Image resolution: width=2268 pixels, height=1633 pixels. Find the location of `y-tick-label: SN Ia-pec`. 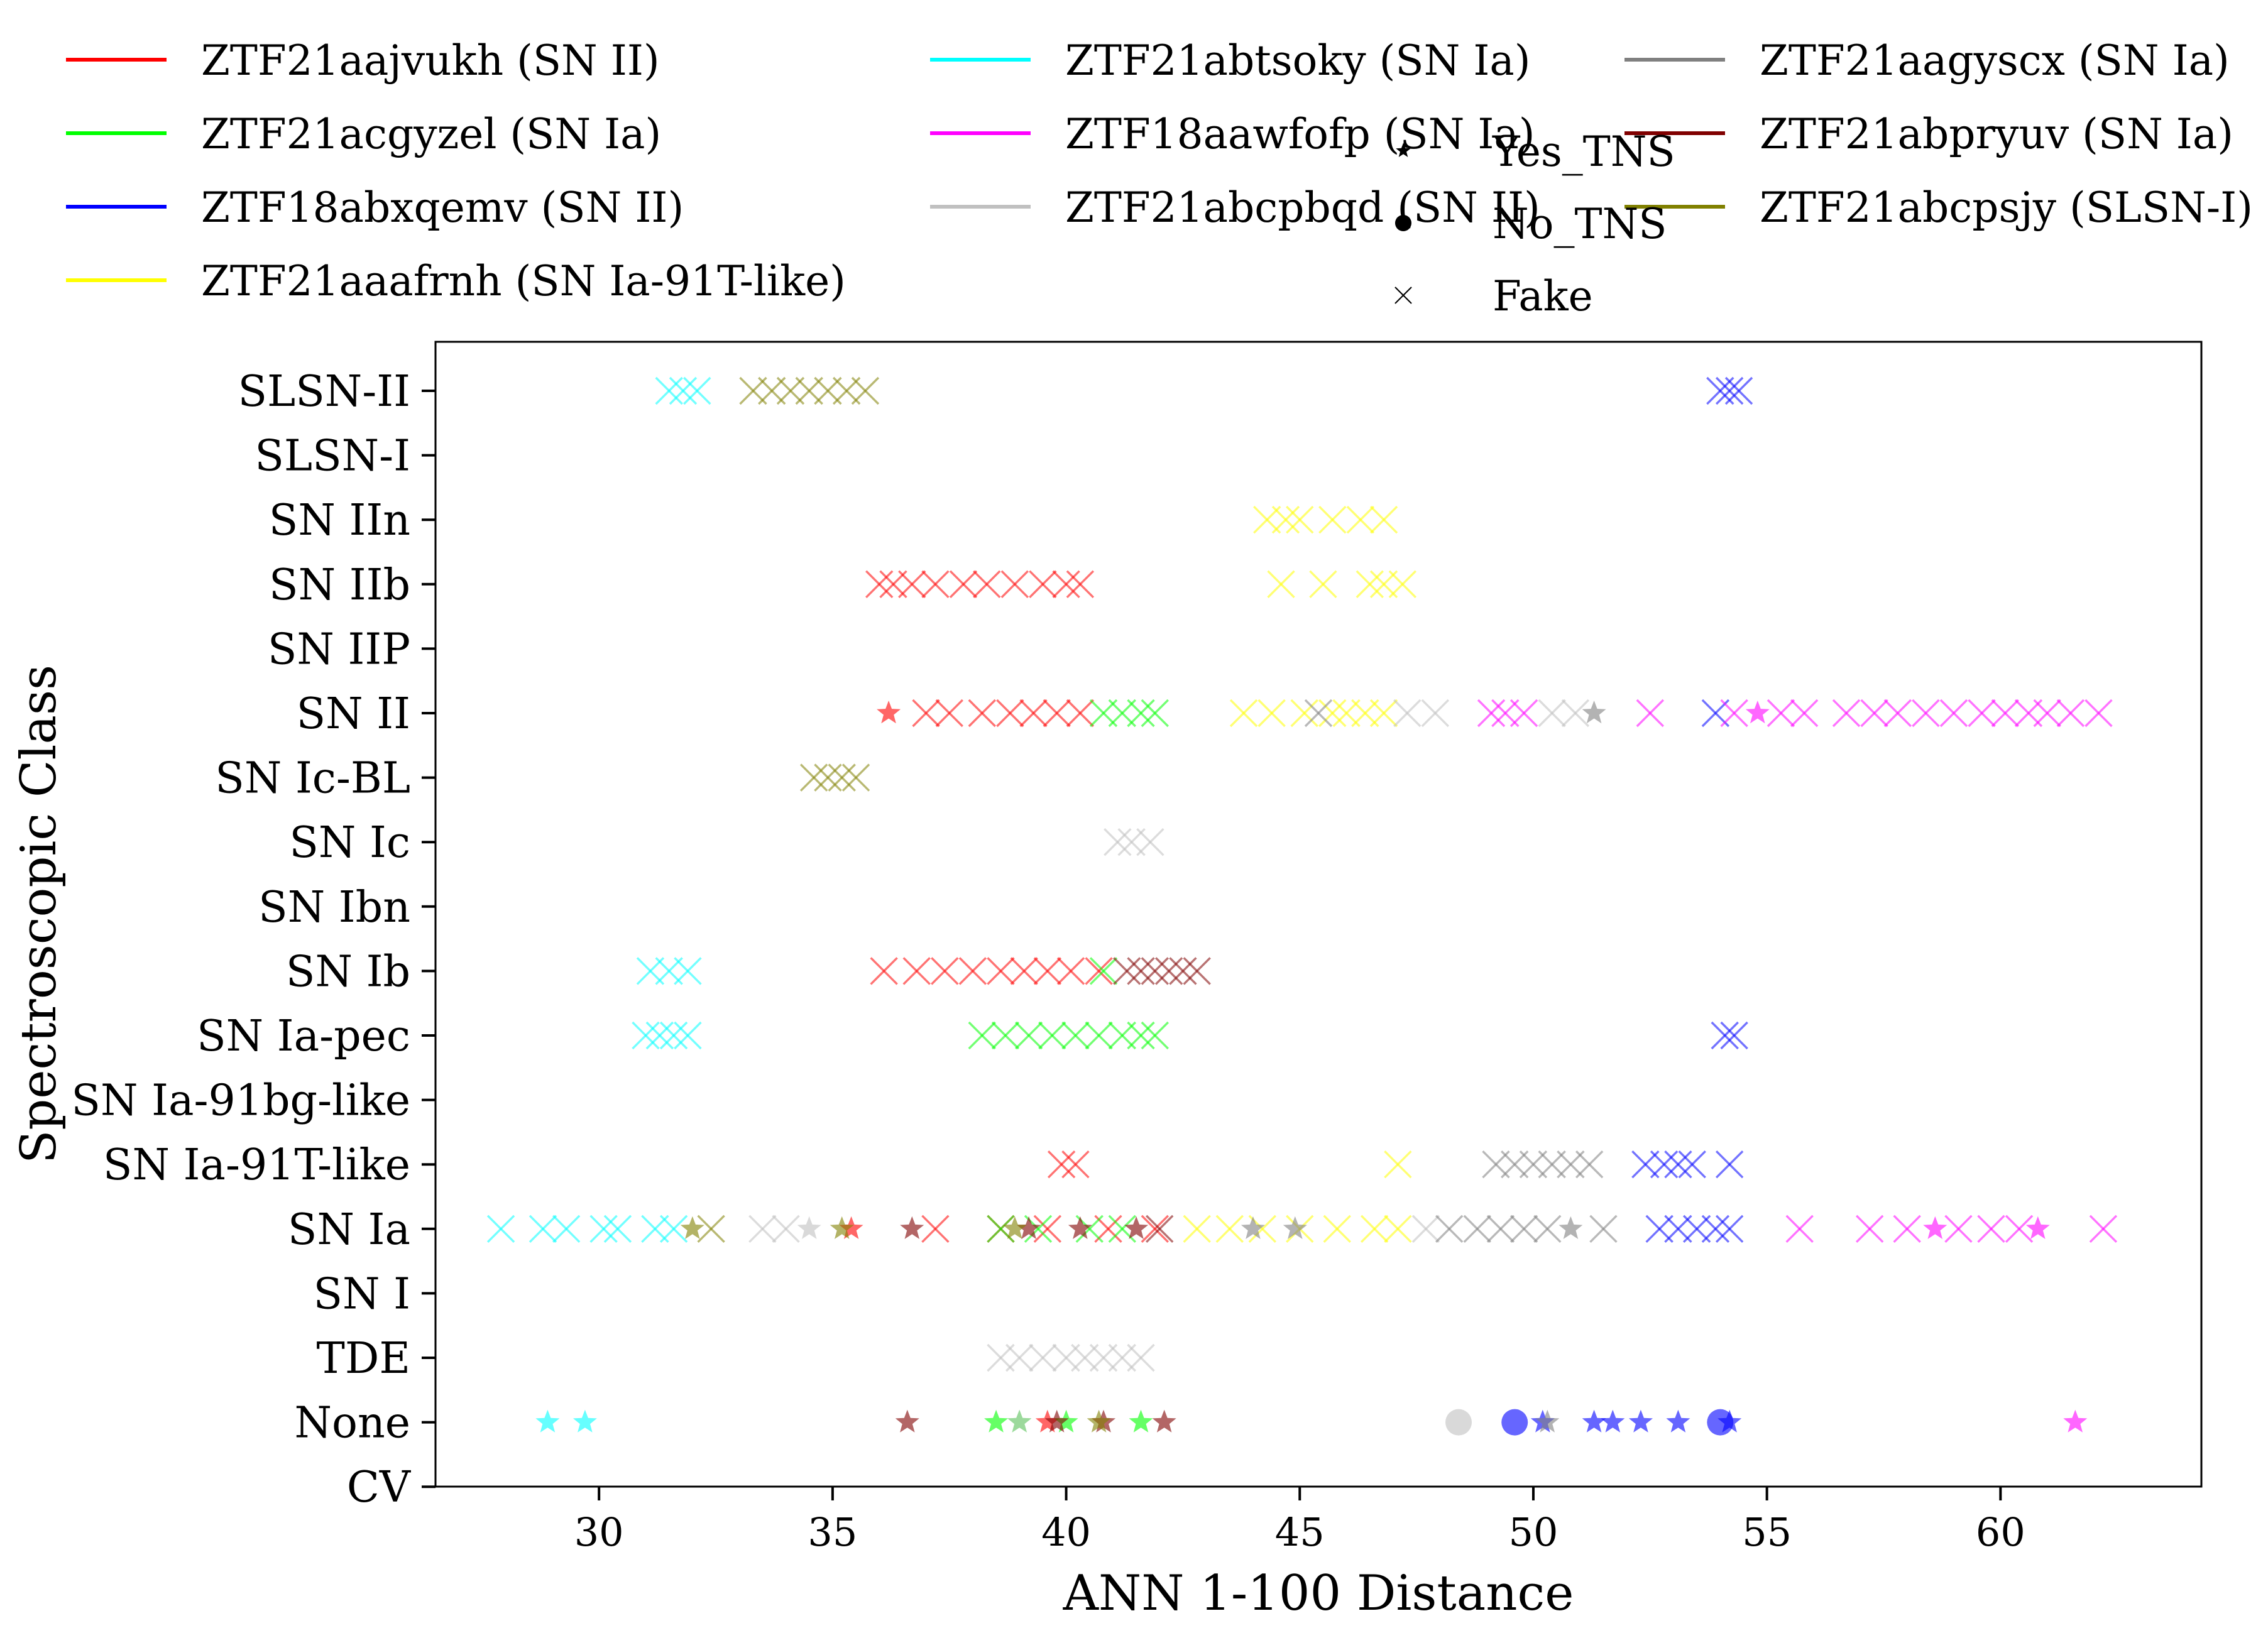

y-tick-label: SN Ia-pec is located at coordinates (303, 1036).